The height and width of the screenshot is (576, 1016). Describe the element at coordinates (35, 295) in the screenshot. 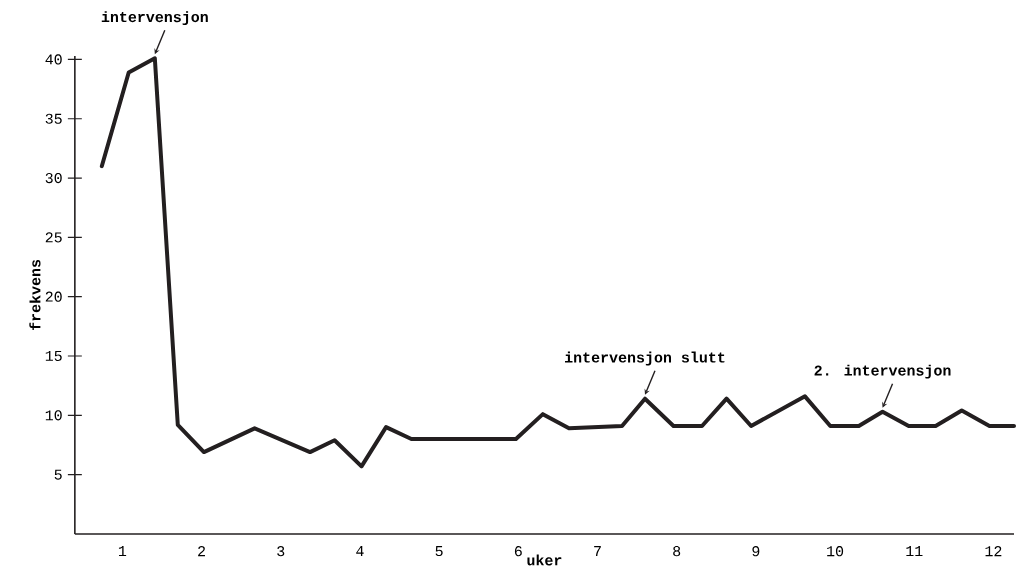

I see `y-axis-title: frekvens` at that location.